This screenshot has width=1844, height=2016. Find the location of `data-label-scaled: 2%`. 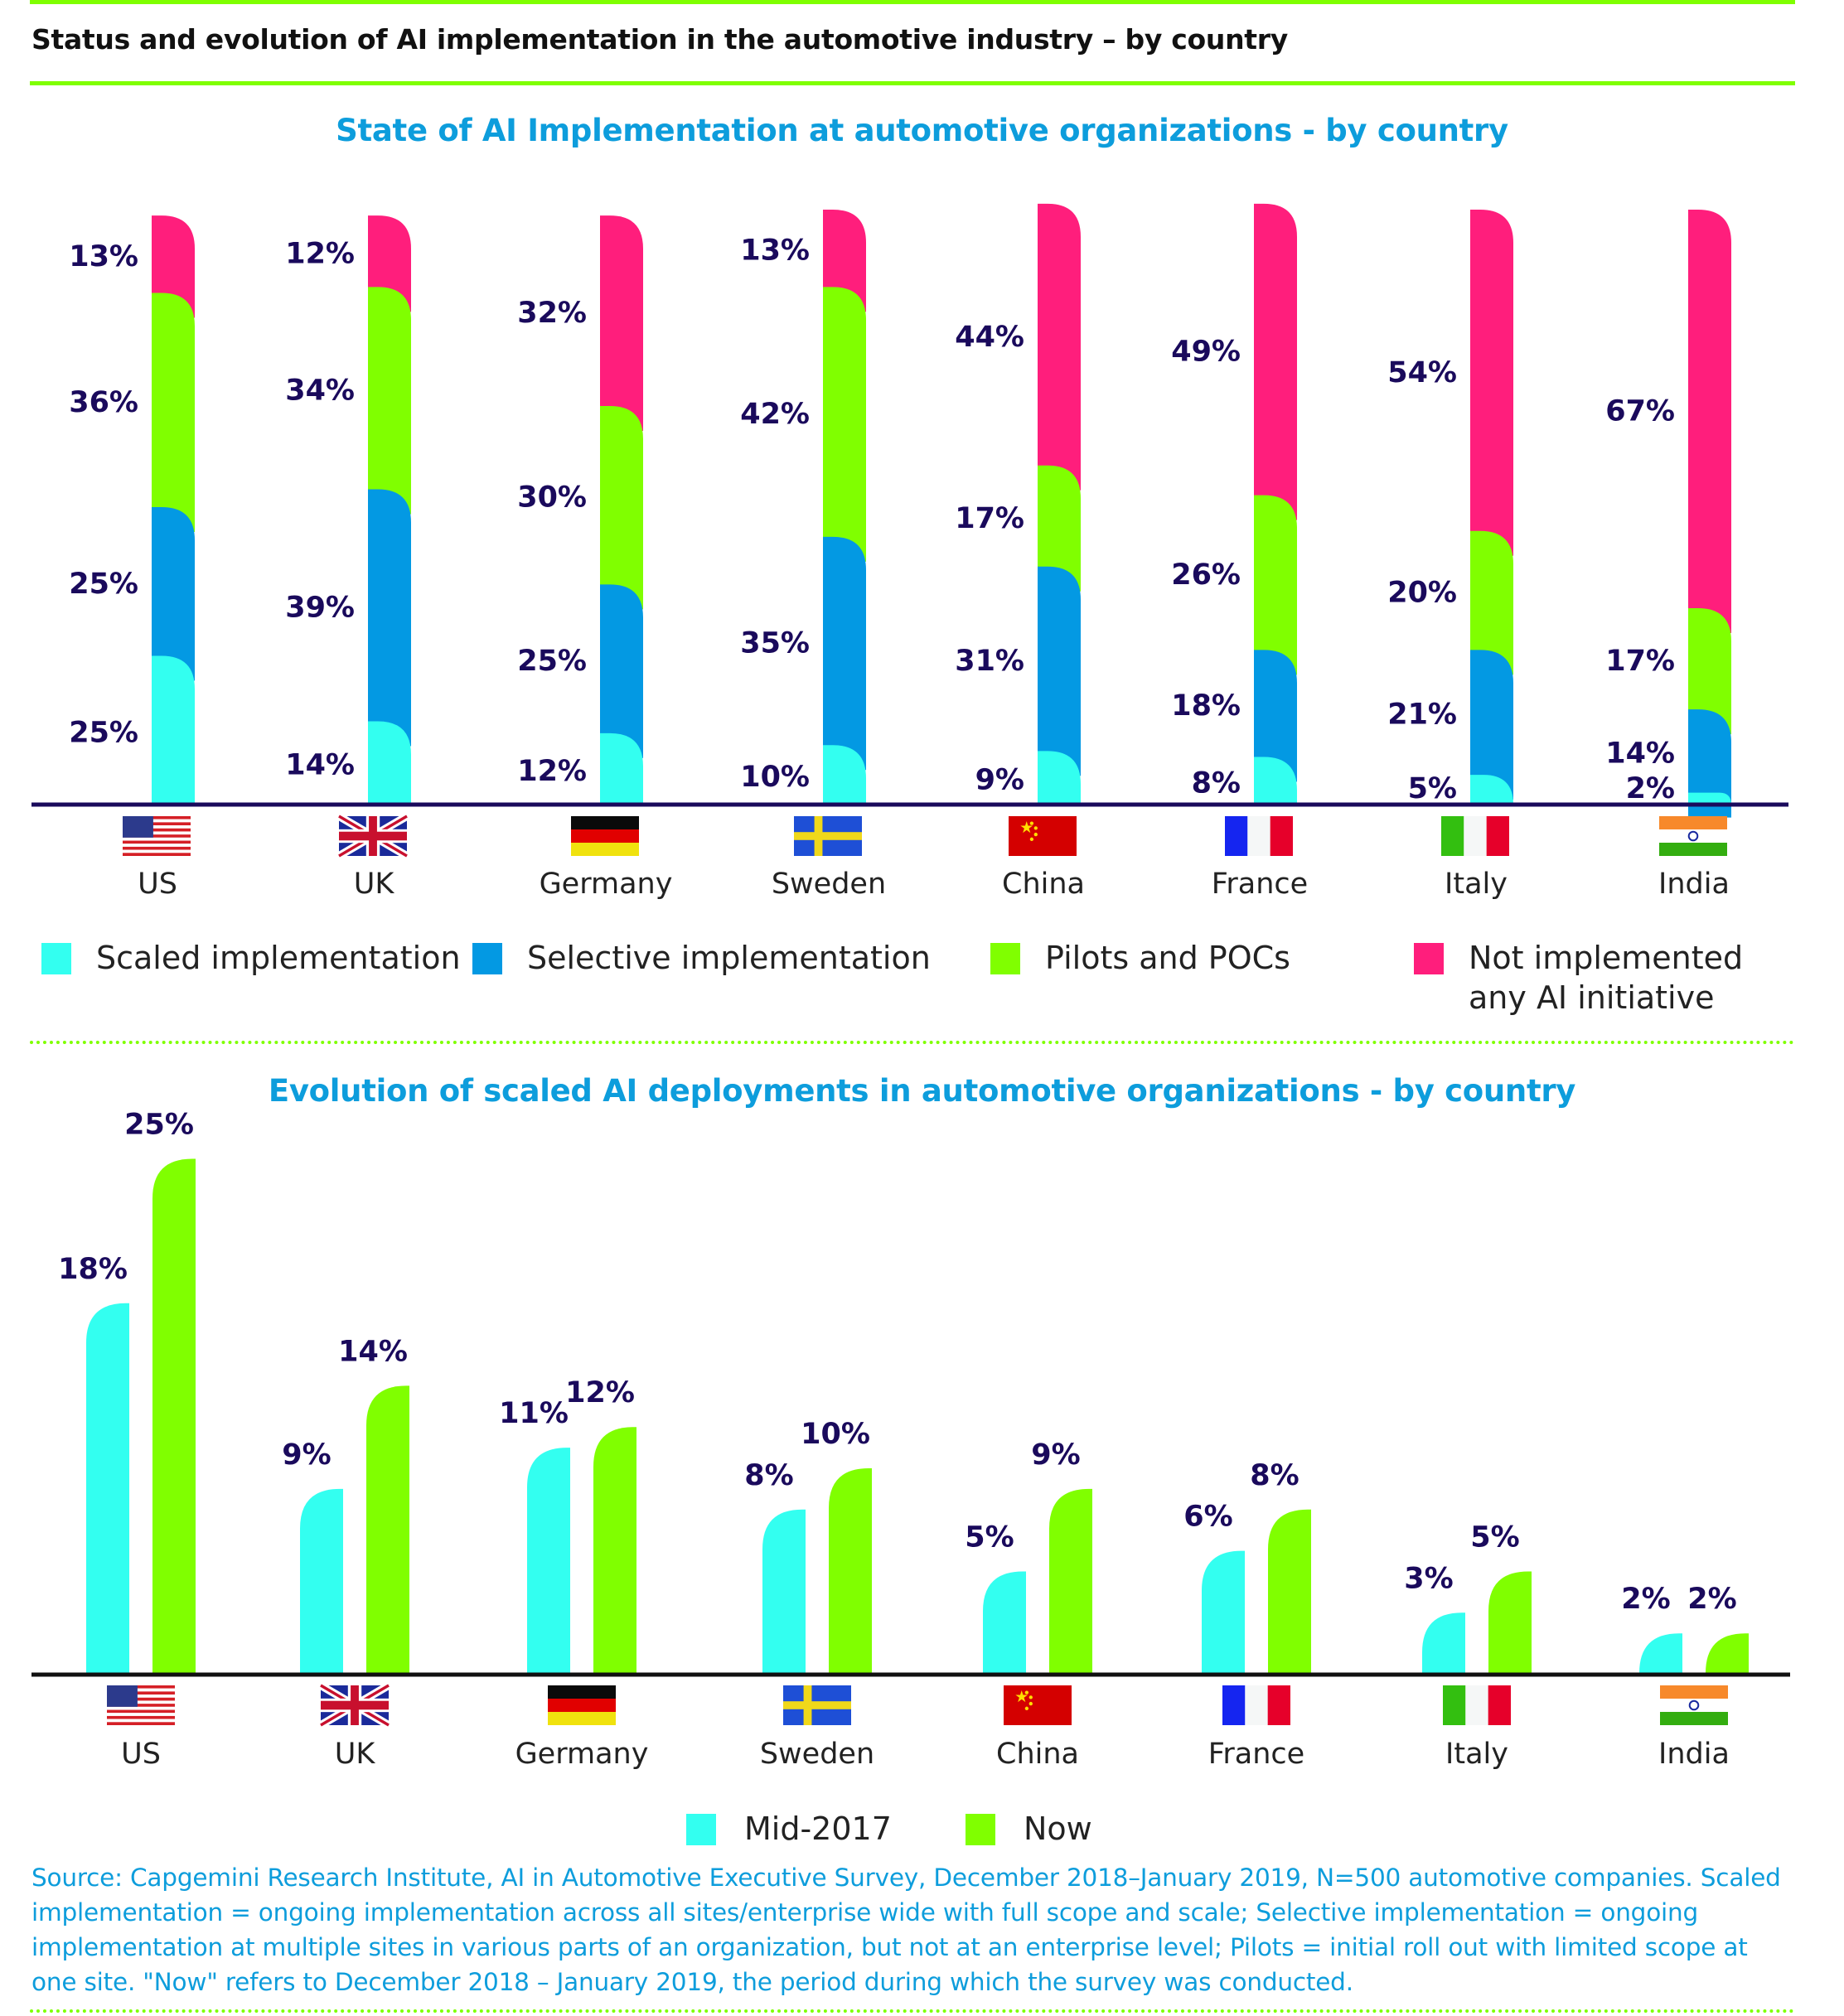

data-label-scaled: 2% is located at coordinates (1651, 788).